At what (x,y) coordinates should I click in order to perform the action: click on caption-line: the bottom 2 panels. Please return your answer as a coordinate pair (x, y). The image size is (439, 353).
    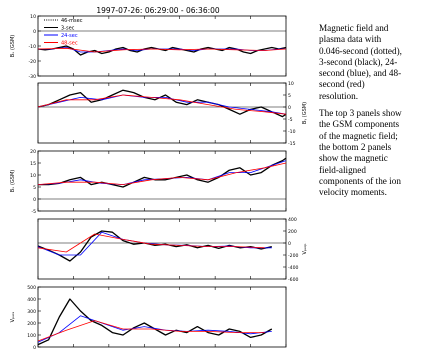
    Looking at the image, I should click on (355, 146).